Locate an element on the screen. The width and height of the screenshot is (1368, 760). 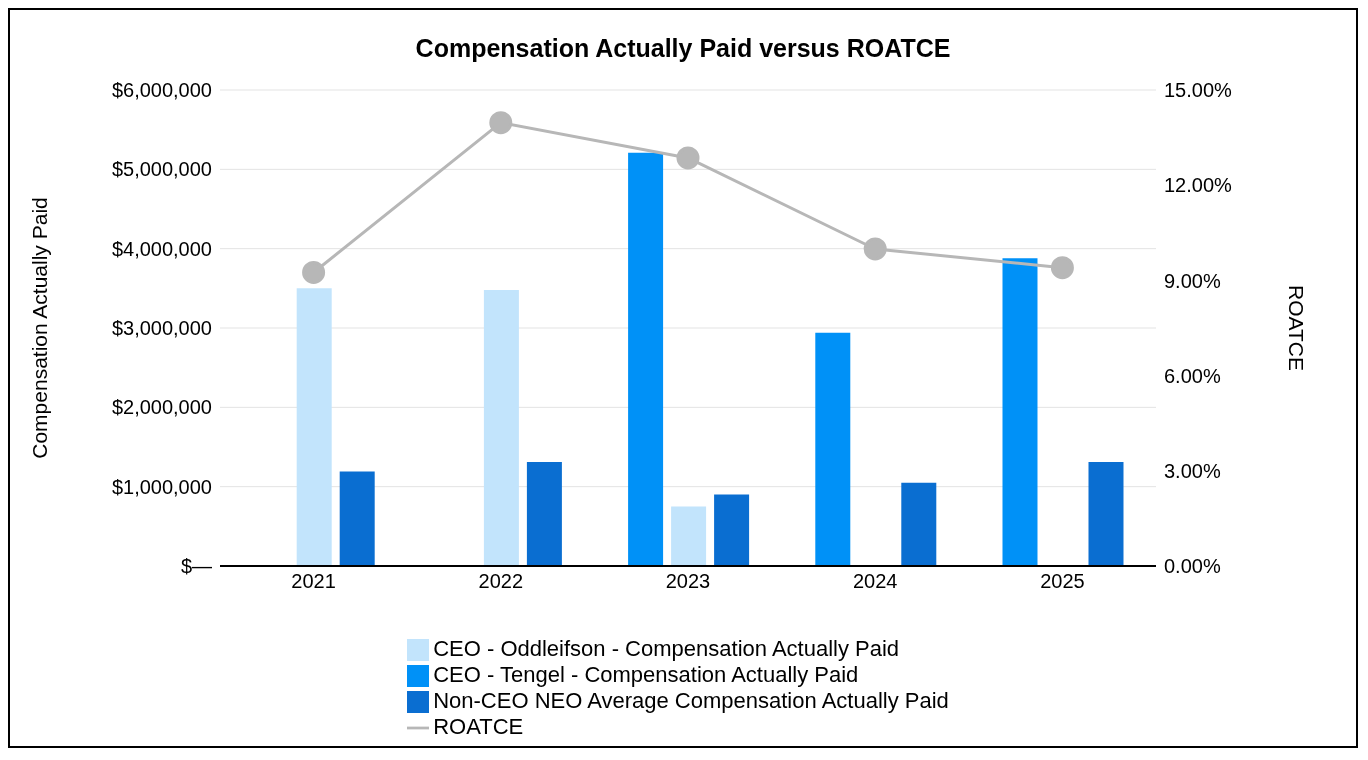
y-tick-label: $3,000,000 is located at coordinates (161, 328).